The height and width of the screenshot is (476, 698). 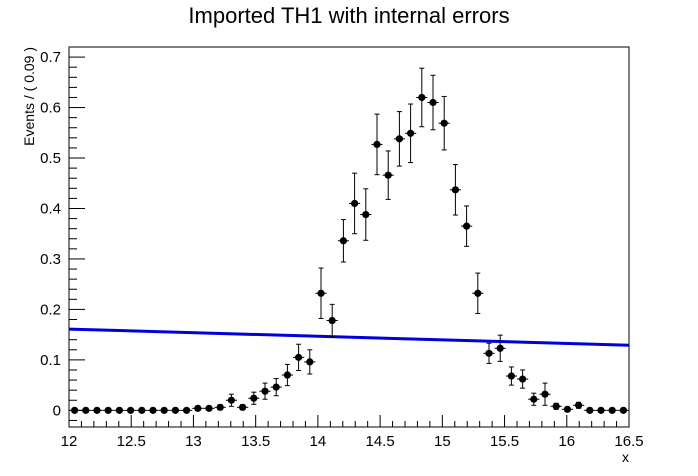 I want to click on x-tick-label: 12.5, so click(x=131, y=441).